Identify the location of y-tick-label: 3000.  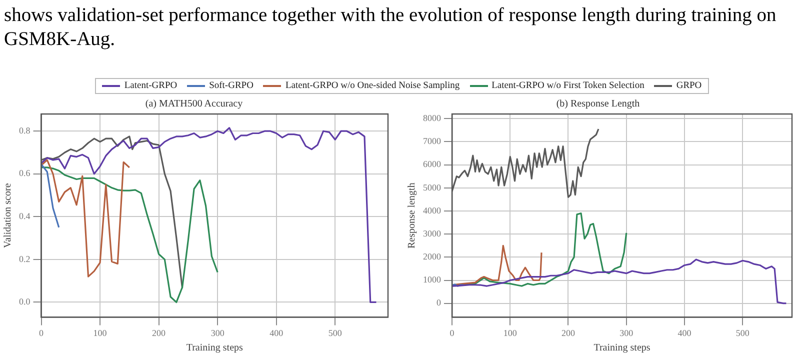
(432, 233).